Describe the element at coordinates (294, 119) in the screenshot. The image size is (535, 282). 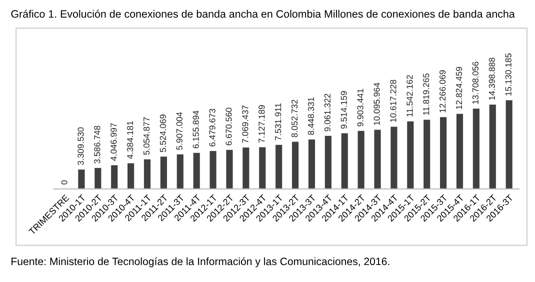
I see `data-label: 8.052.732` at that location.